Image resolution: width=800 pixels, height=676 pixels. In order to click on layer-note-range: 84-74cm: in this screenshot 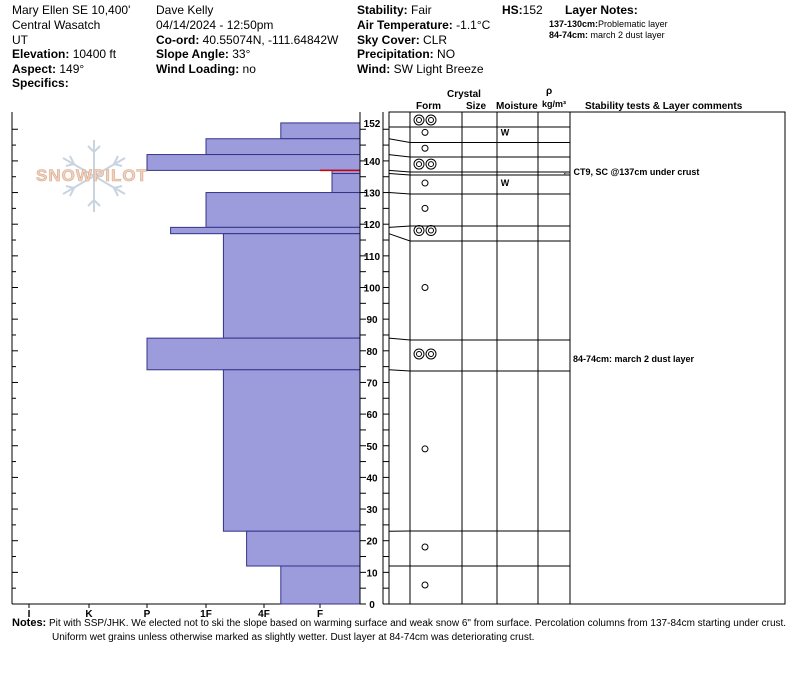, I will do `click(569, 35)`.